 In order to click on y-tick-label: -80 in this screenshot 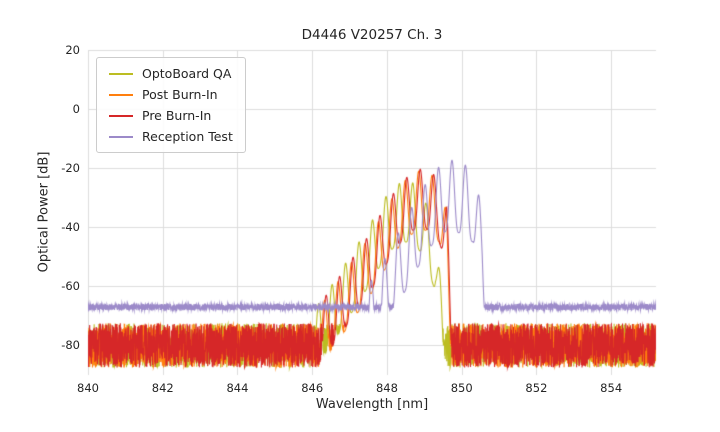, I will do `click(70, 345)`.